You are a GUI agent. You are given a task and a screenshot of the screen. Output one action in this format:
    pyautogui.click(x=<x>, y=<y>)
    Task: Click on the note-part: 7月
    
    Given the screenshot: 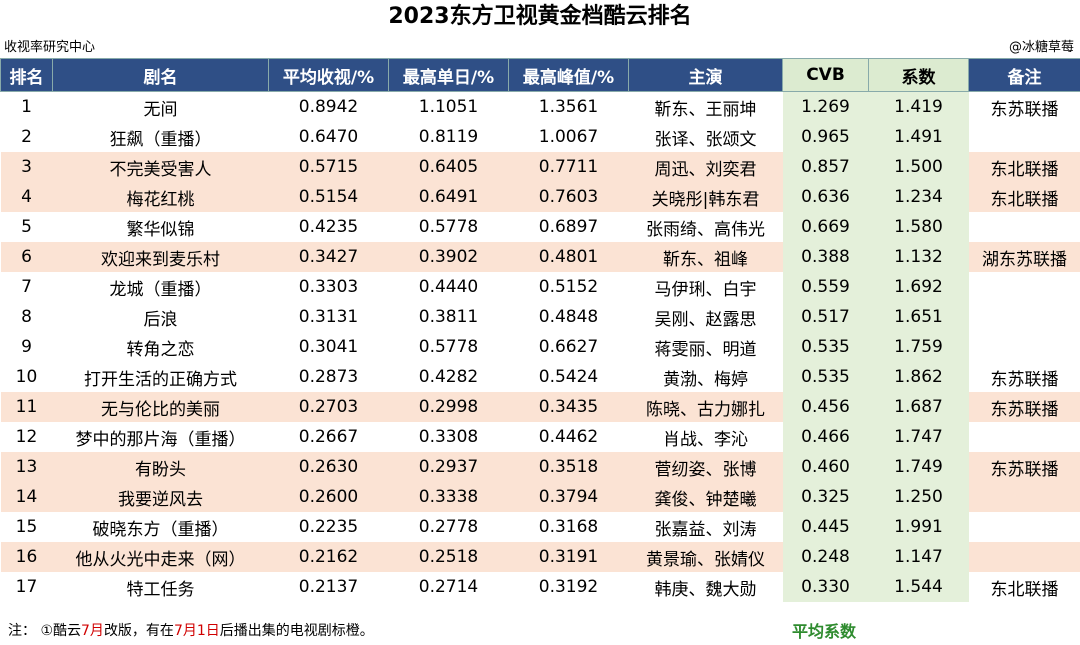 What is the action you would take?
    pyautogui.click(x=92, y=631)
    